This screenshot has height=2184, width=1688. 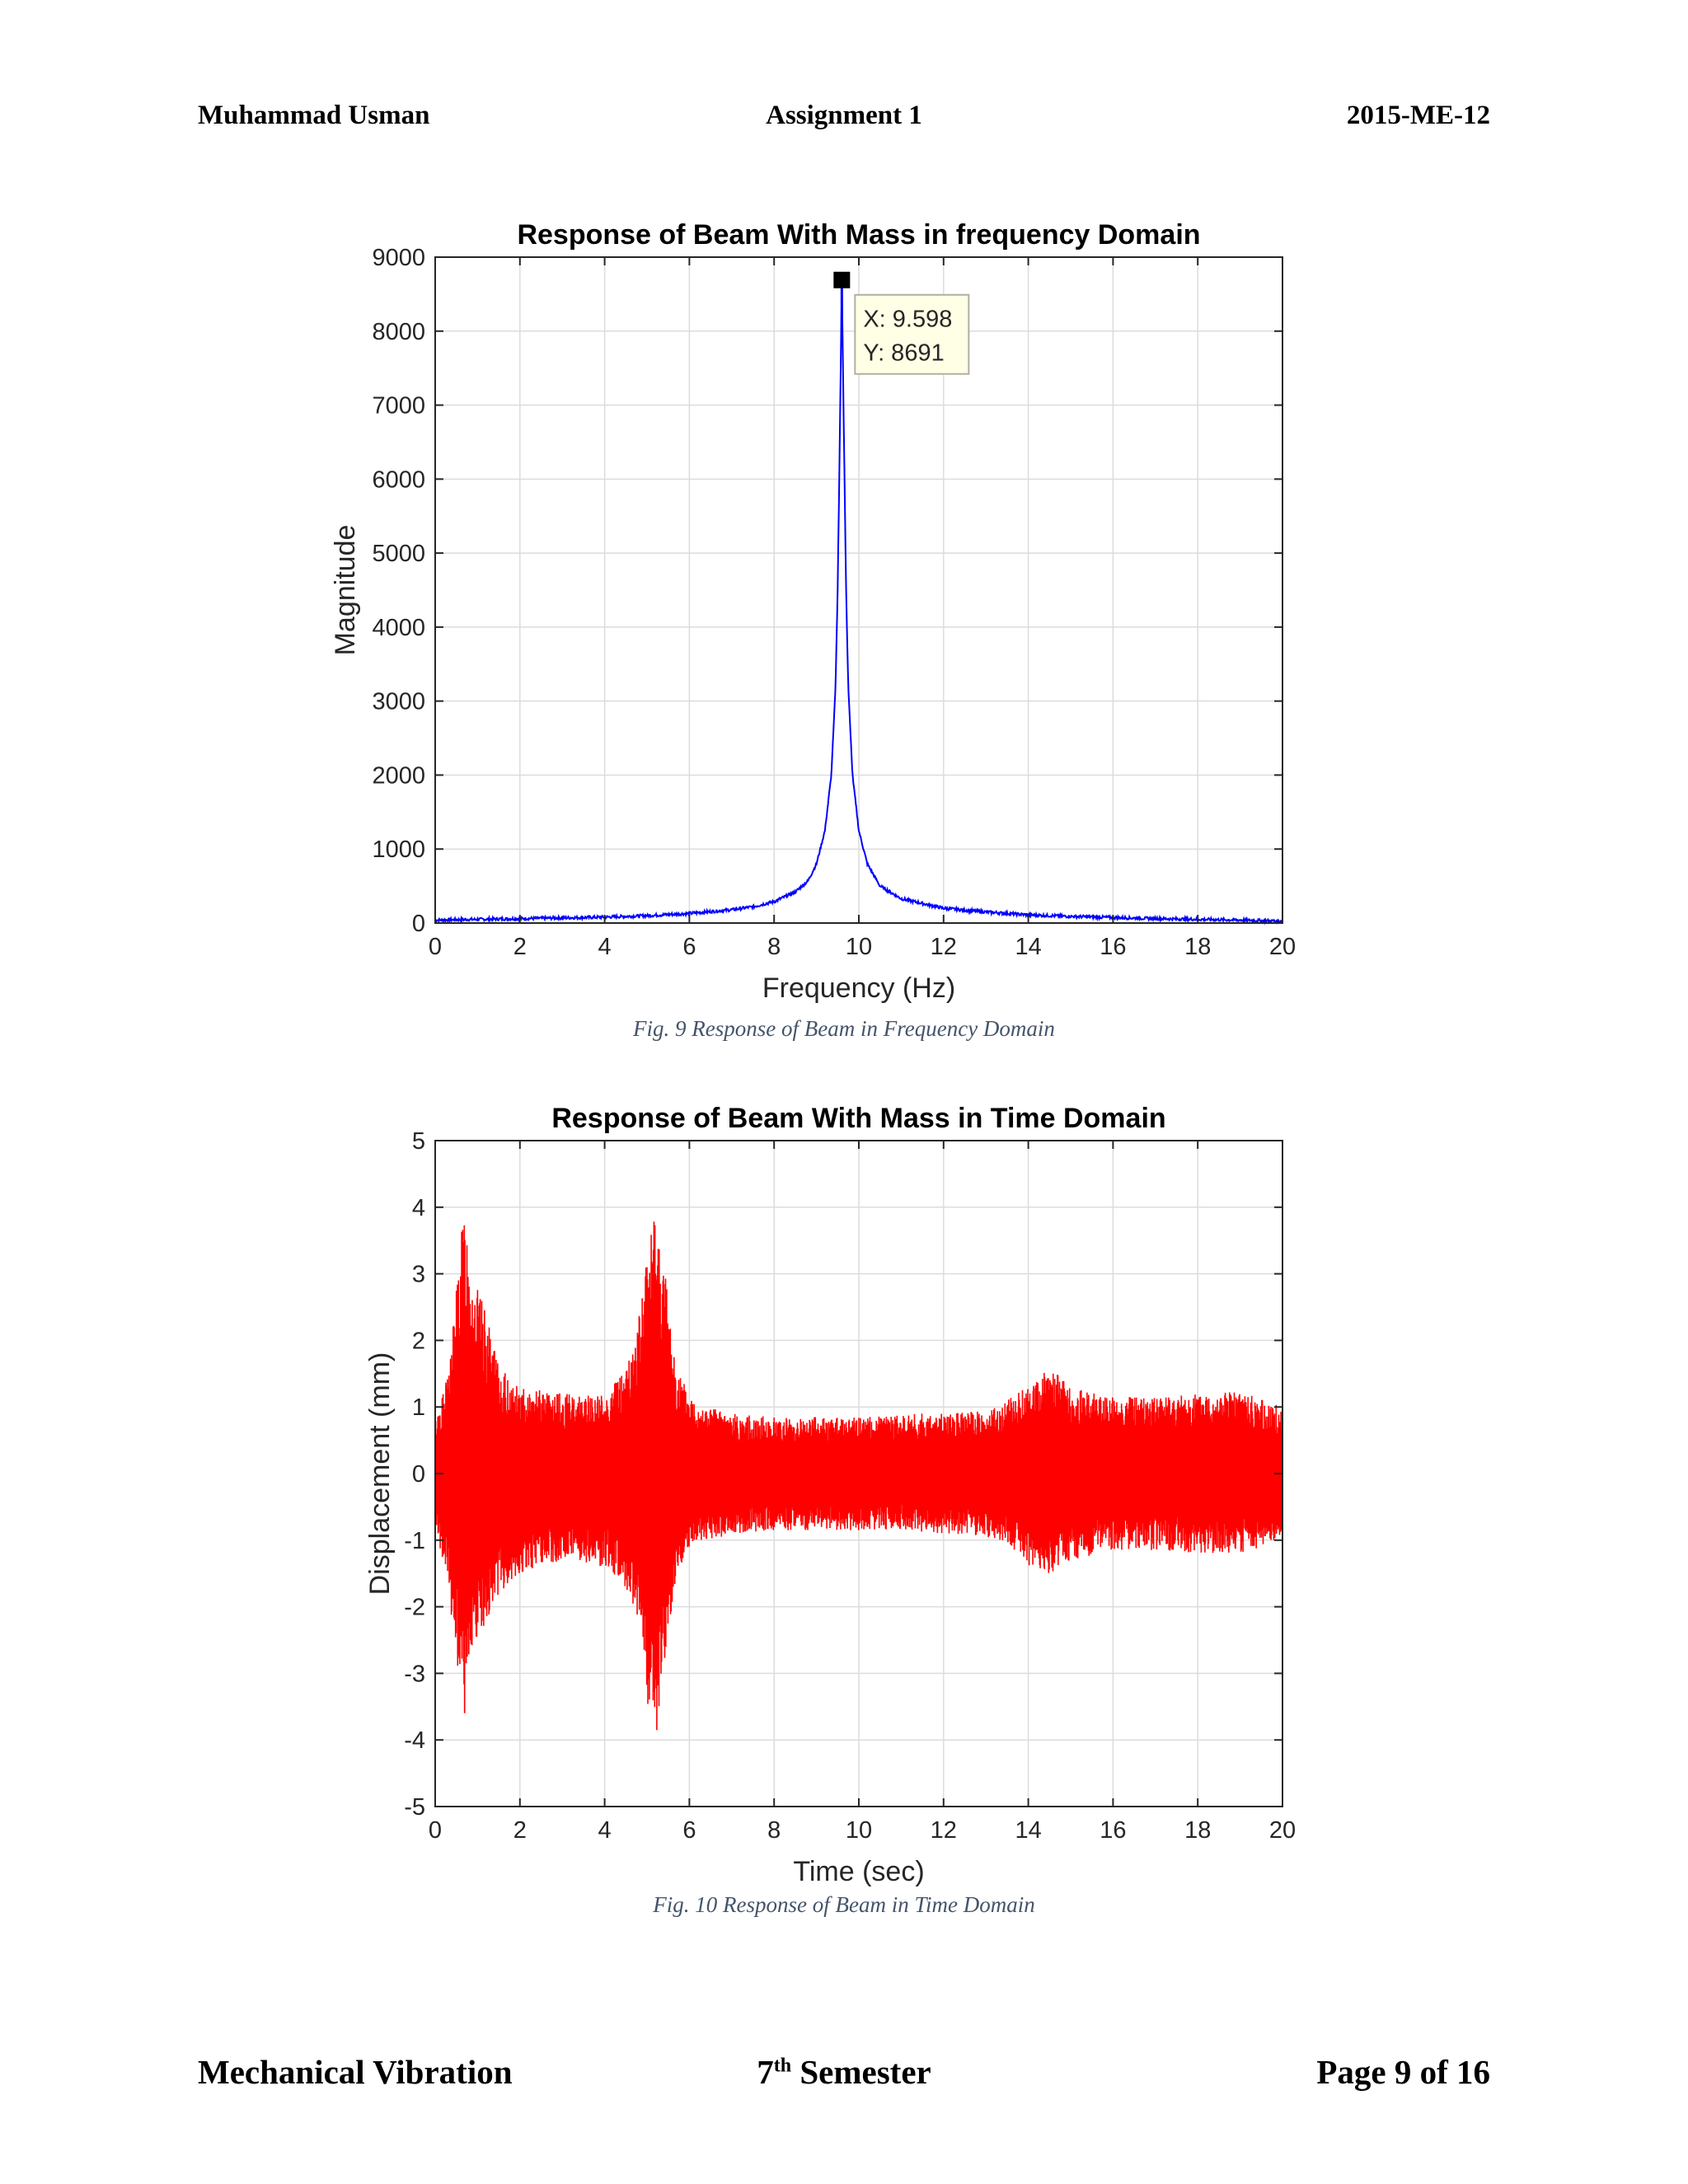 What do you see at coordinates (842, 279) in the screenshot?
I see `datatip-marker` at bounding box center [842, 279].